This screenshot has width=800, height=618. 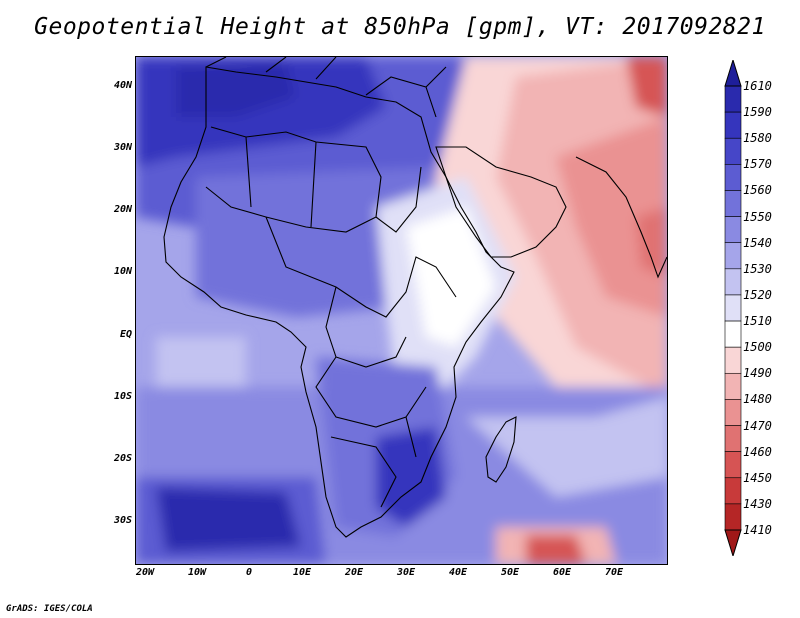 I want to click on colorbar-label: 1520, so click(x=757, y=294).